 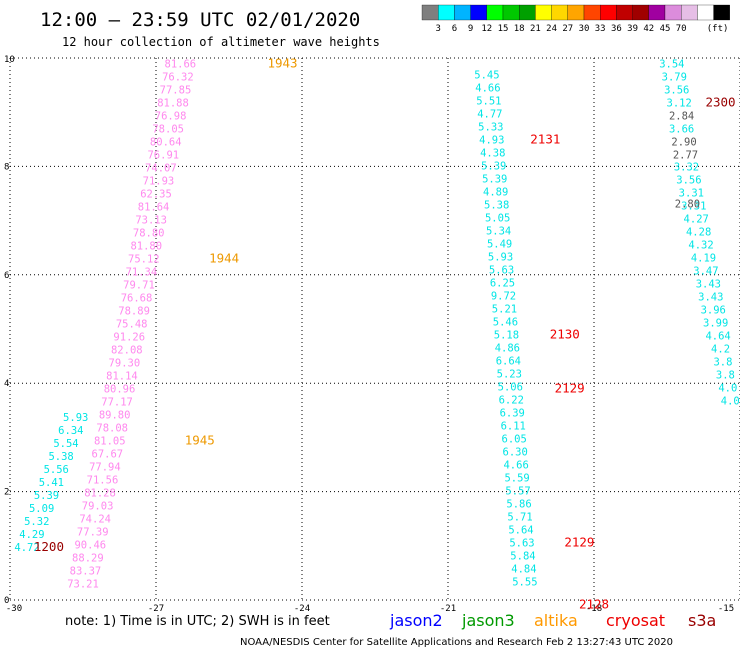 What do you see at coordinates (726, 609) in the screenshot?
I see `x-tick-label: -15` at bounding box center [726, 609].